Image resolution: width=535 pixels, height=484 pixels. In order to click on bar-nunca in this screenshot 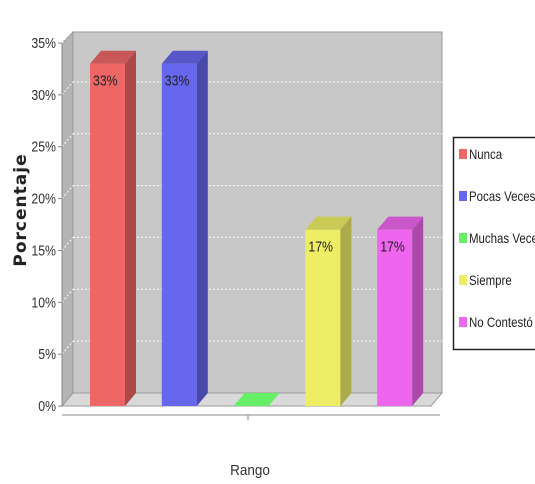, I will do `click(113, 228)`.